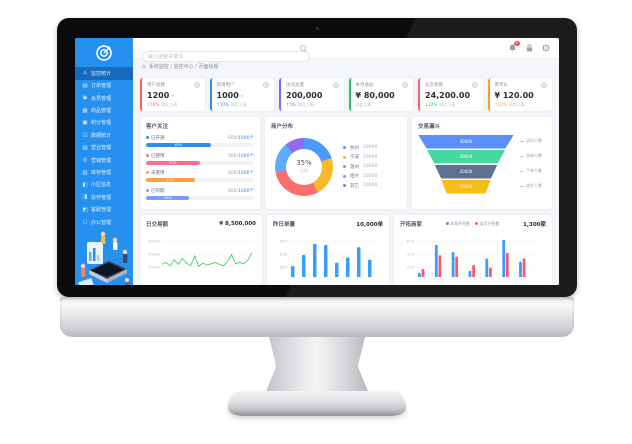 The image size is (632, 444). I want to click on donut-chart: 35% 占比, so click(304, 166).